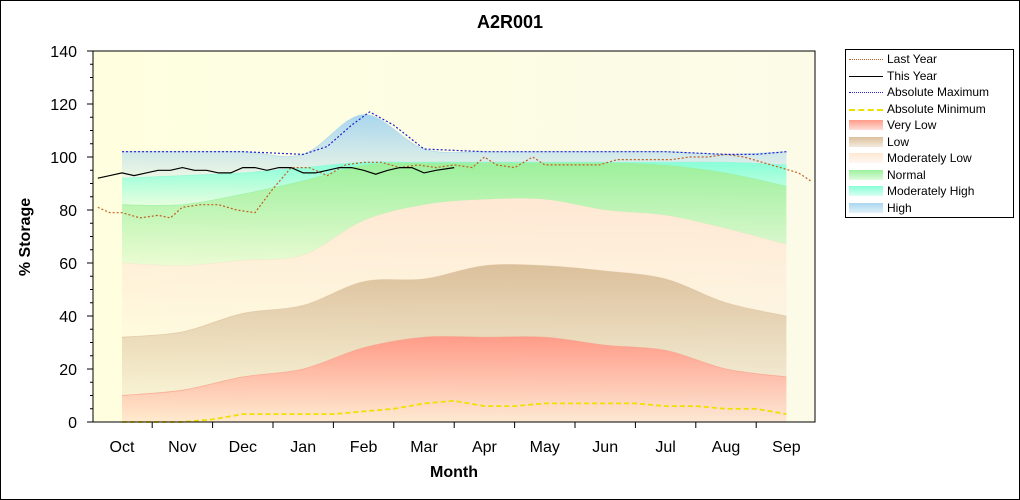 Image resolution: width=1020 pixels, height=500 pixels. I want to click on band-very-low, so click(454, 379).